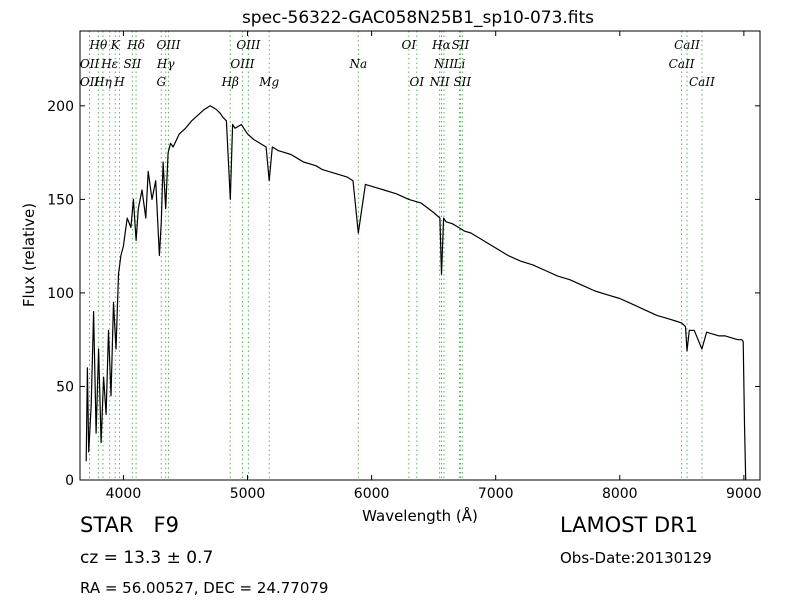 The height and width of the screenshot is (600, 800). Describe the element at coordinates (620, 494) in the screenshot. I see `x-tick-label: 8000` at that location.